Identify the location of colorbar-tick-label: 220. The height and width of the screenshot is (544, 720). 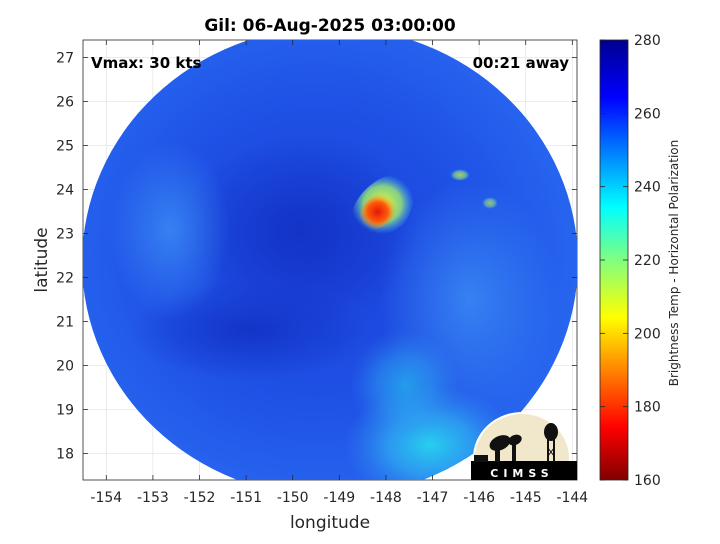
(647, 261).